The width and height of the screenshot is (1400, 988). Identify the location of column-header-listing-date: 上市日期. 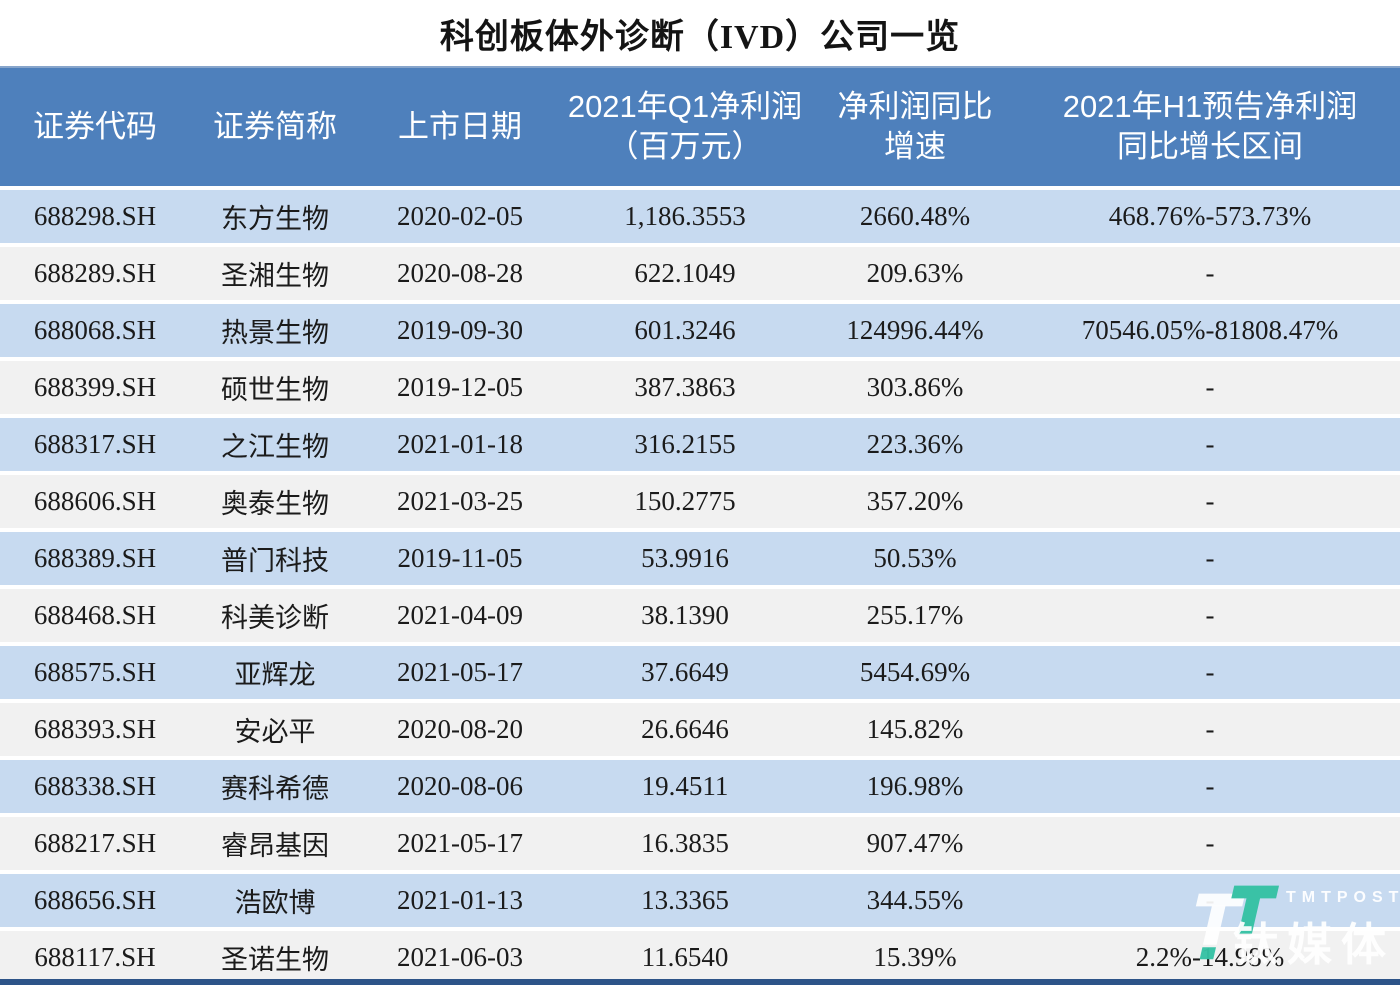
(460, 128).